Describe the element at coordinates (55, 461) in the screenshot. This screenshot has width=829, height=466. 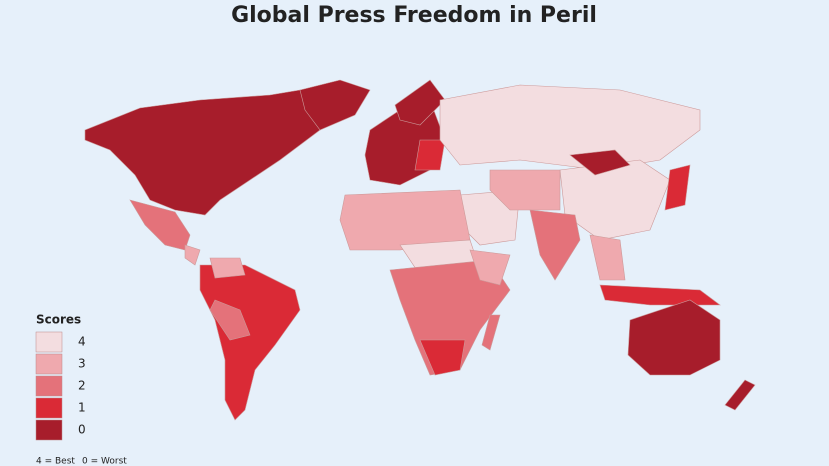
I see `footnote: 4 = Best` at that location.